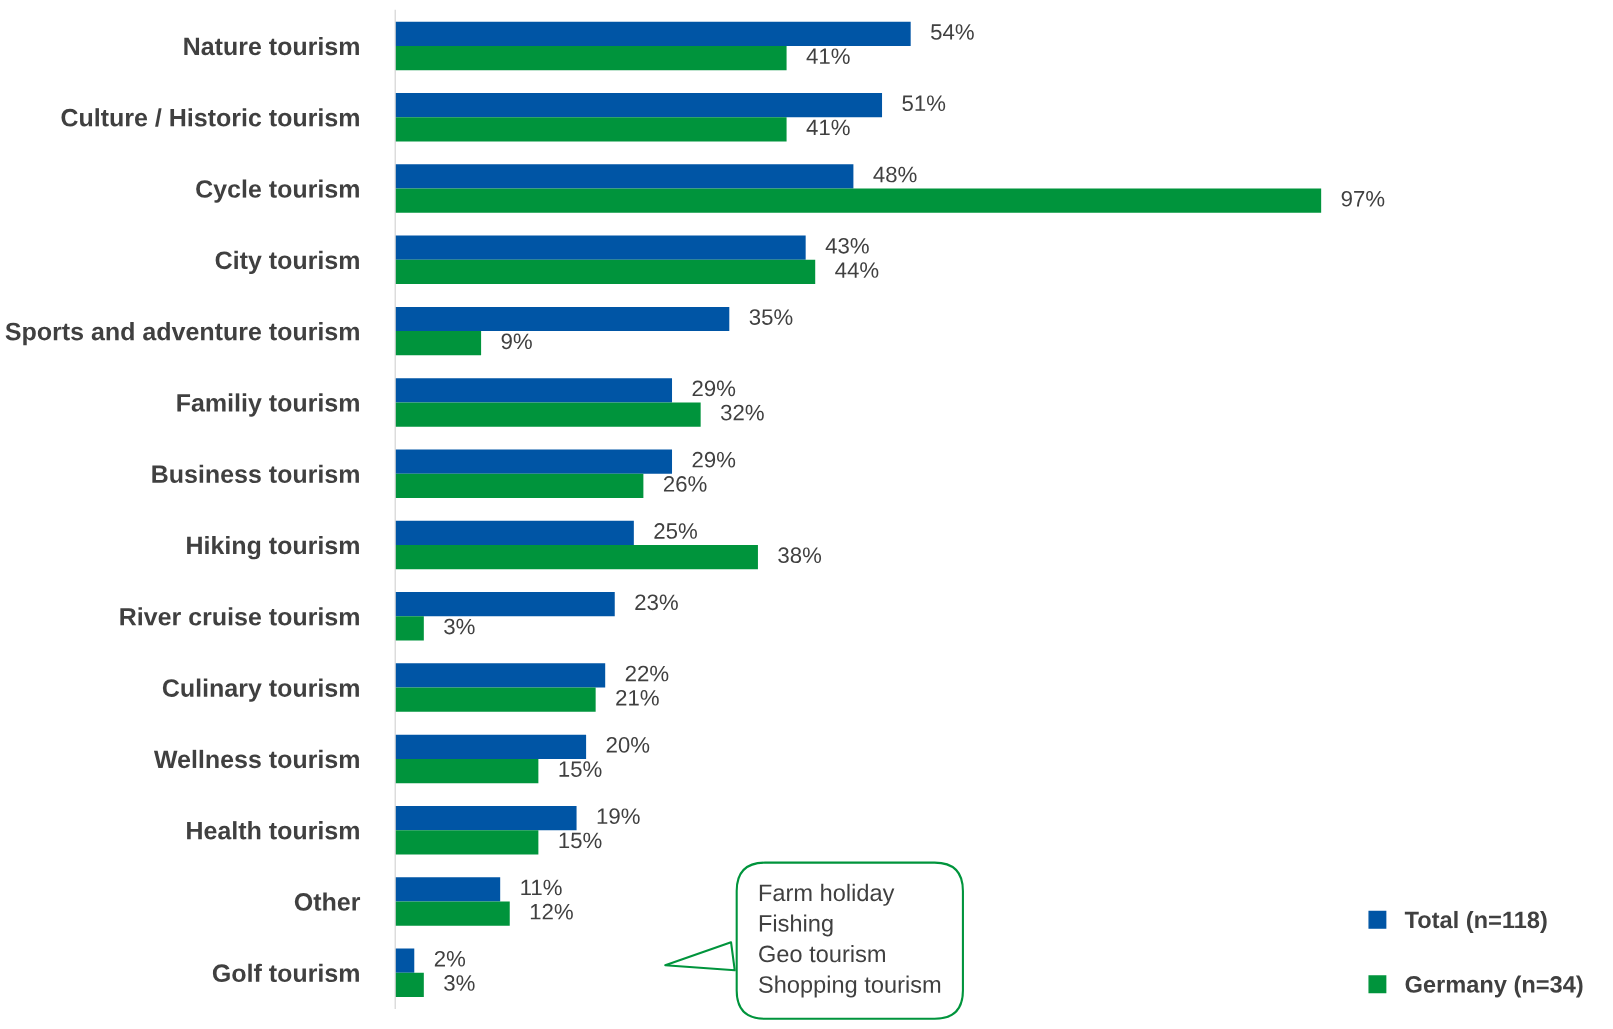  Describe the element at coordinates (182, 334) in the screenshot. I see `y-tick-label: Sports and adventure tourism` at that location.